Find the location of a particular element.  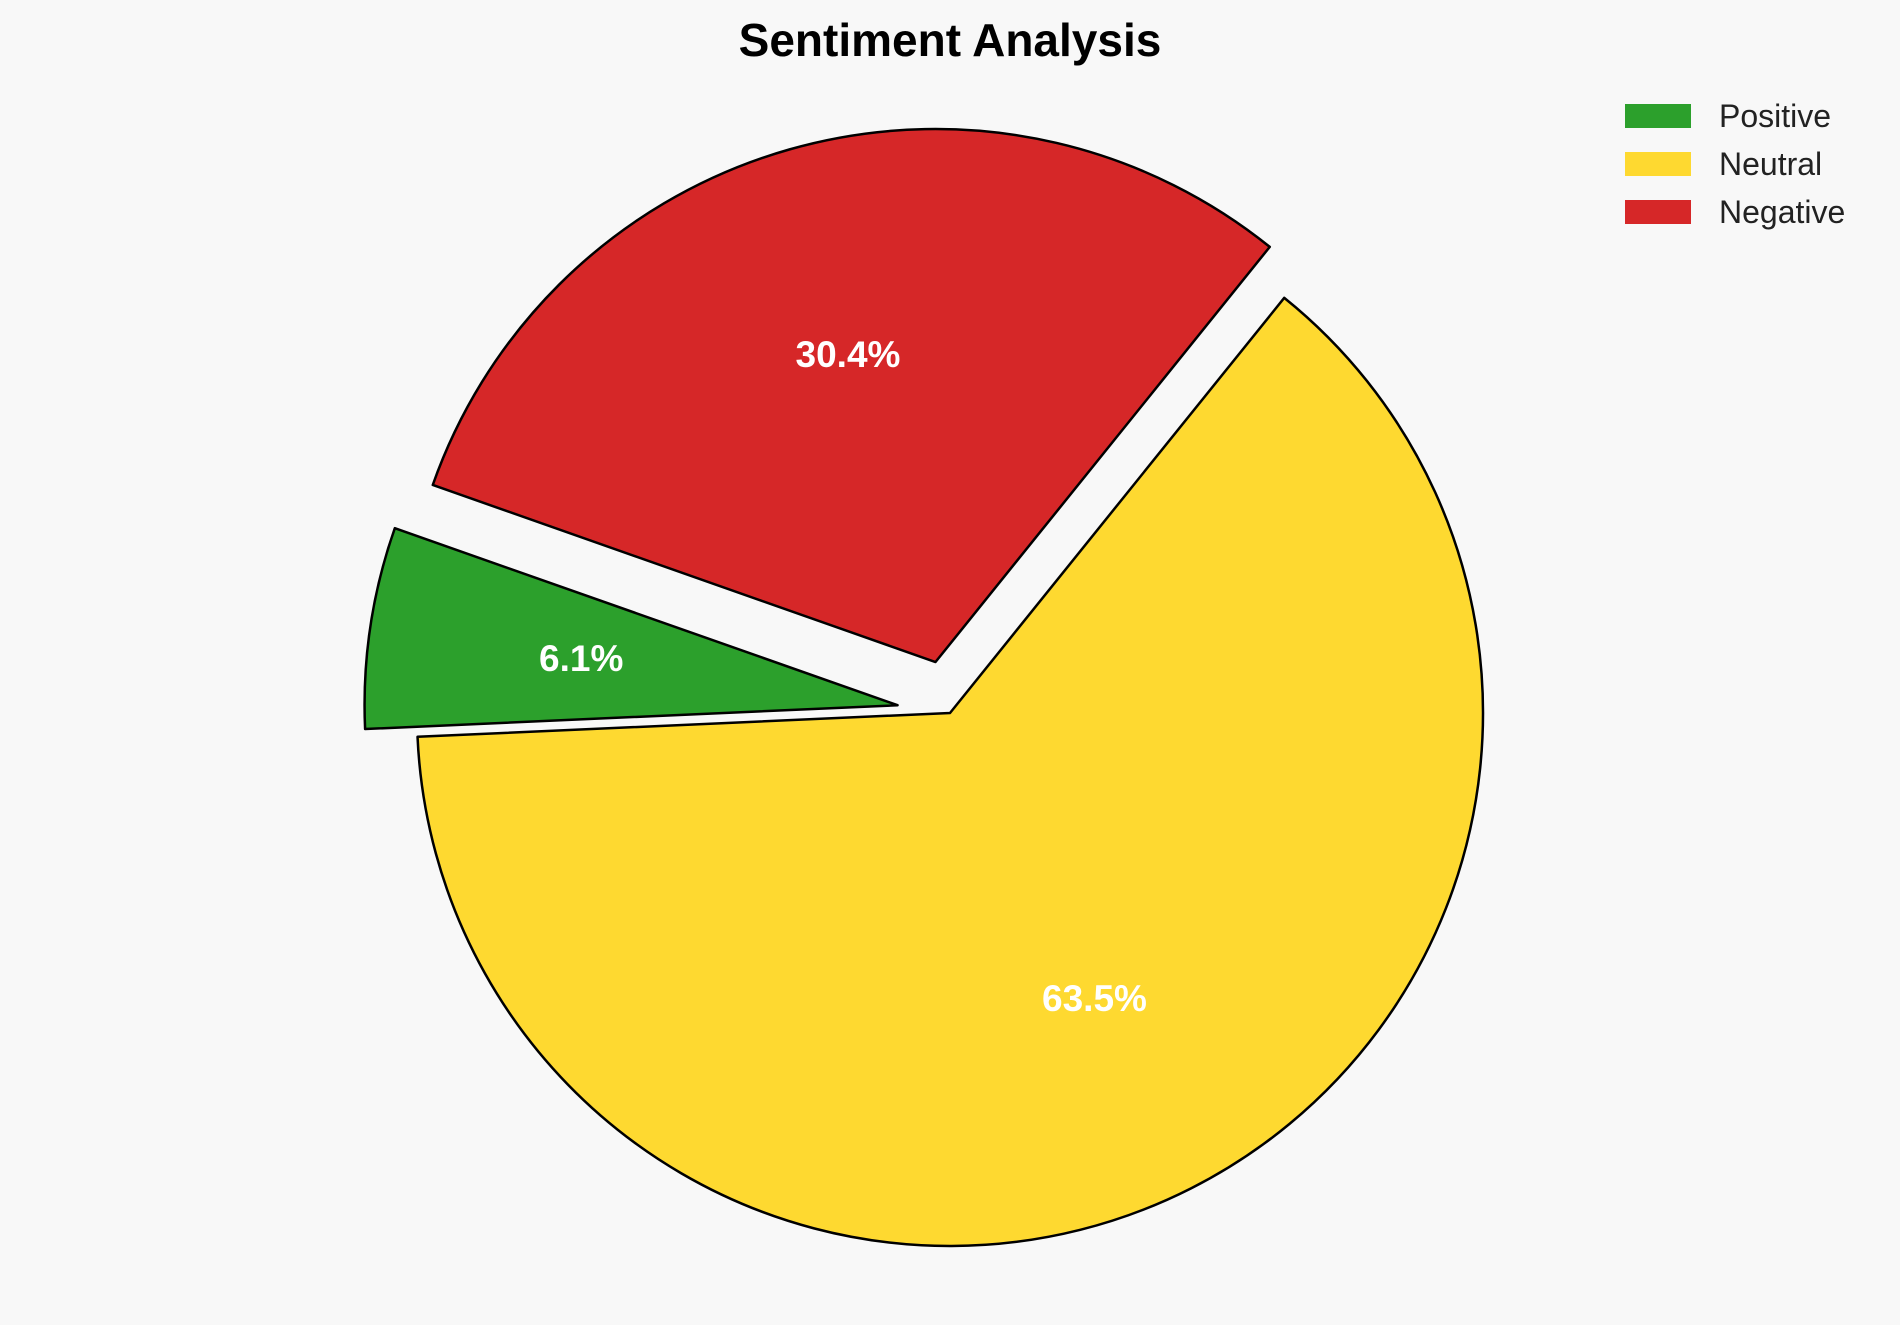

pie-slice-positive is located at coordinates (631, 628).